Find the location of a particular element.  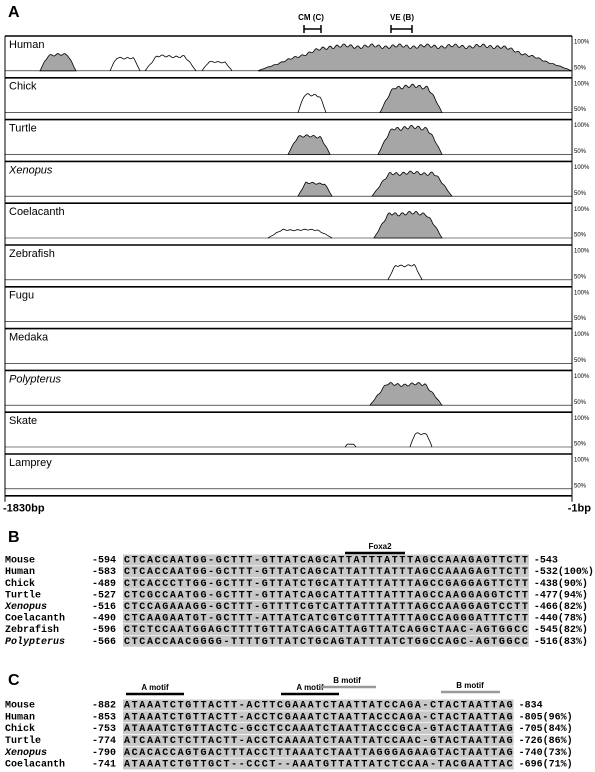

start-position: -516 is located at coordinates (104, 607).